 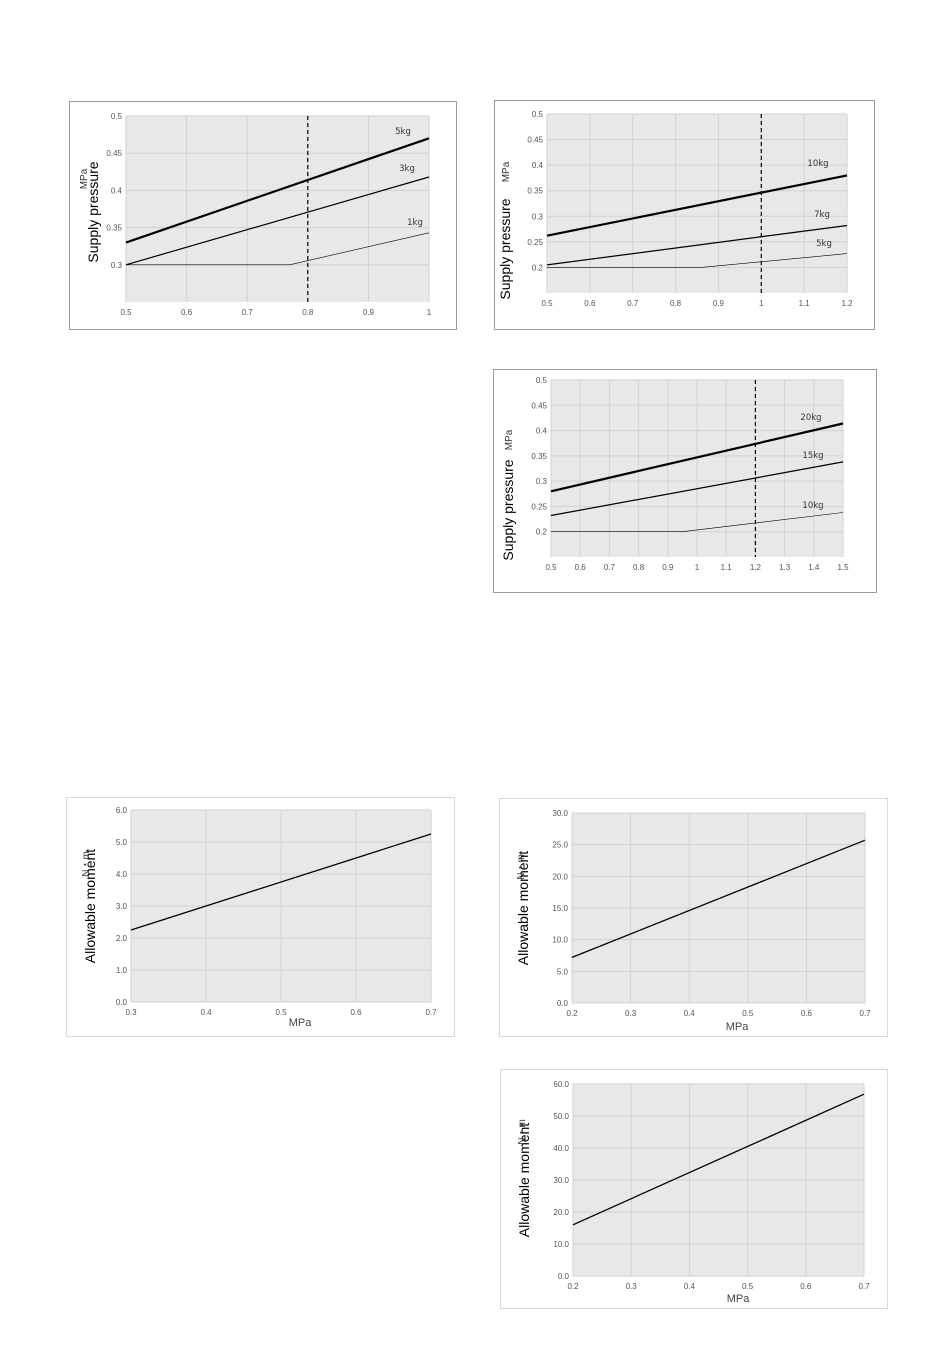 What do you see at coordinates (561, 1180) in the screenshot?
I see `y-tick-label: 30.0` at bounding box center [561, 1180].